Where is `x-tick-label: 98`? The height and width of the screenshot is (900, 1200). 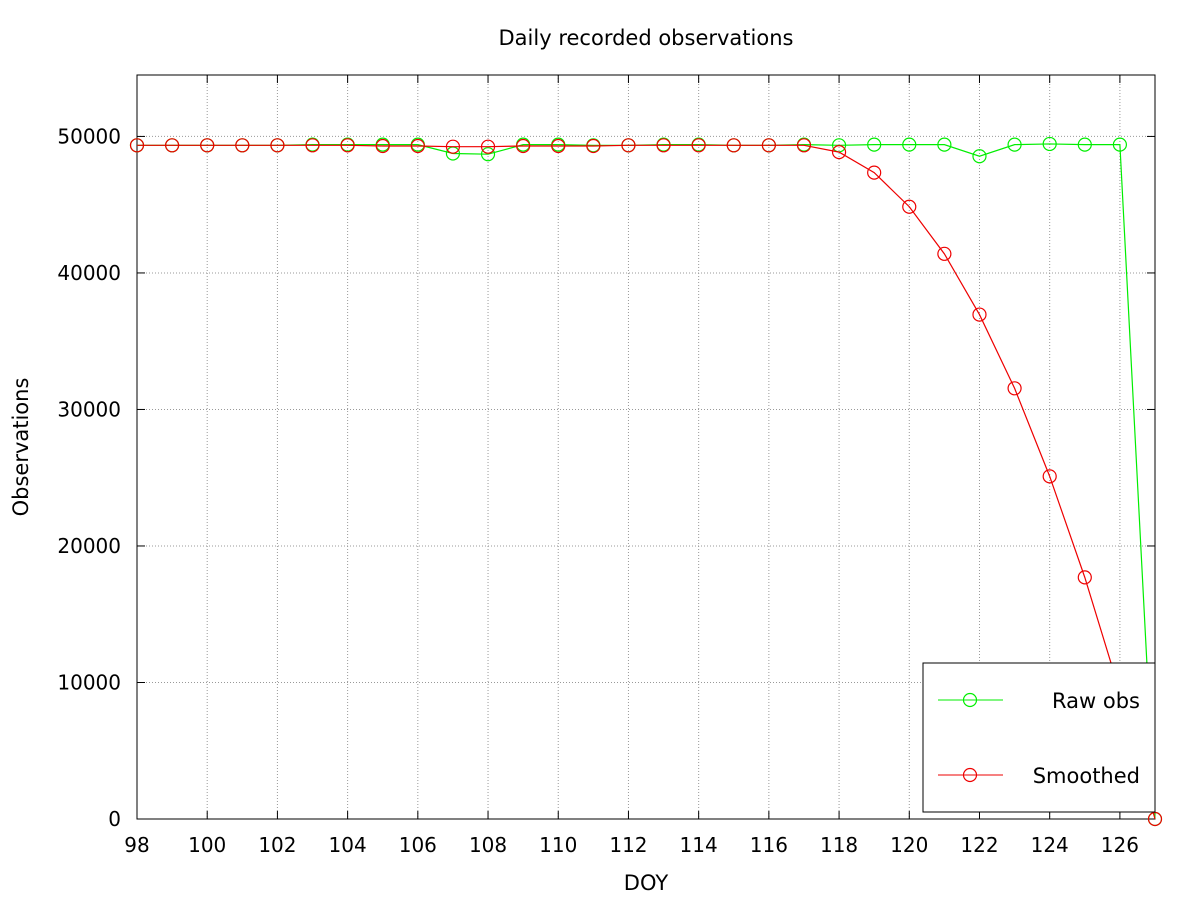 x-tick-label: 98 is located at coordinates (136, 845).